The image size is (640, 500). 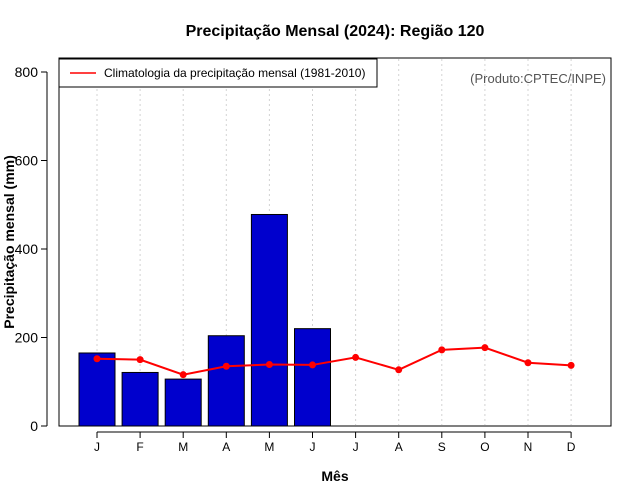 What do you see at coordinates (27, 249) in the screenshot?
I see `y-tick-label: 400` at bounding box center [27, 249].